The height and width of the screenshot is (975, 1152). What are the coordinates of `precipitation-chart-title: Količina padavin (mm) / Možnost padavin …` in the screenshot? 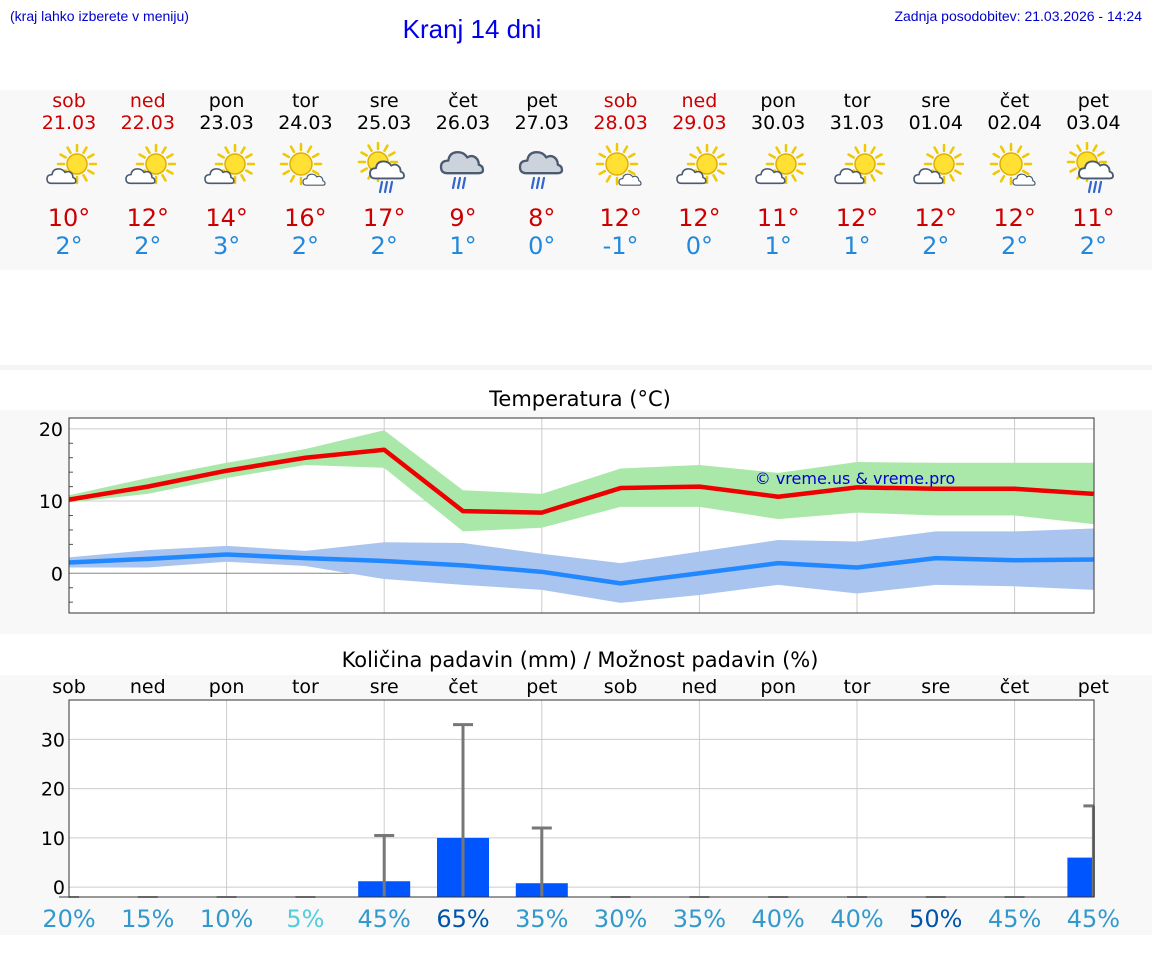 It's located at (580, 660).